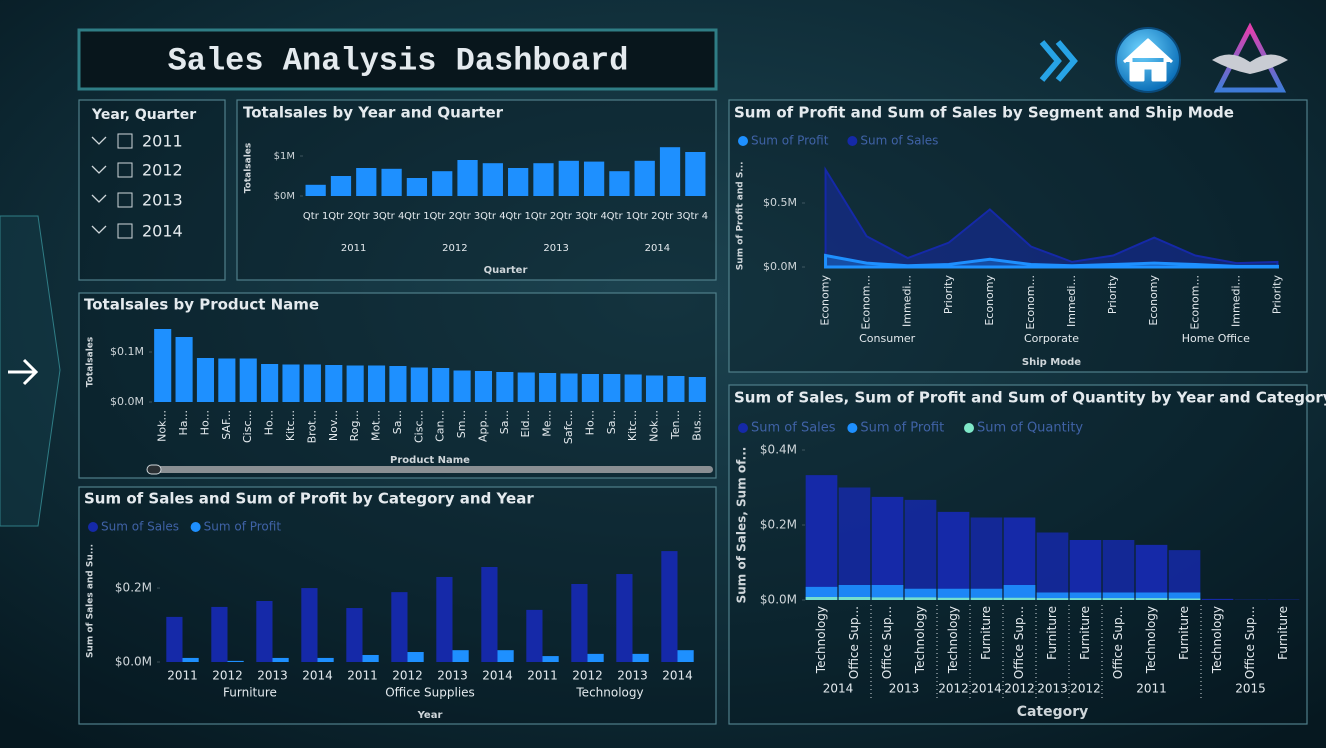 This screenshot has width=1326, height=748. What do you see at coordinates (137, 141) in the screenshot?
I see `slicer-item: 2011` at bounding box center [137, 141].